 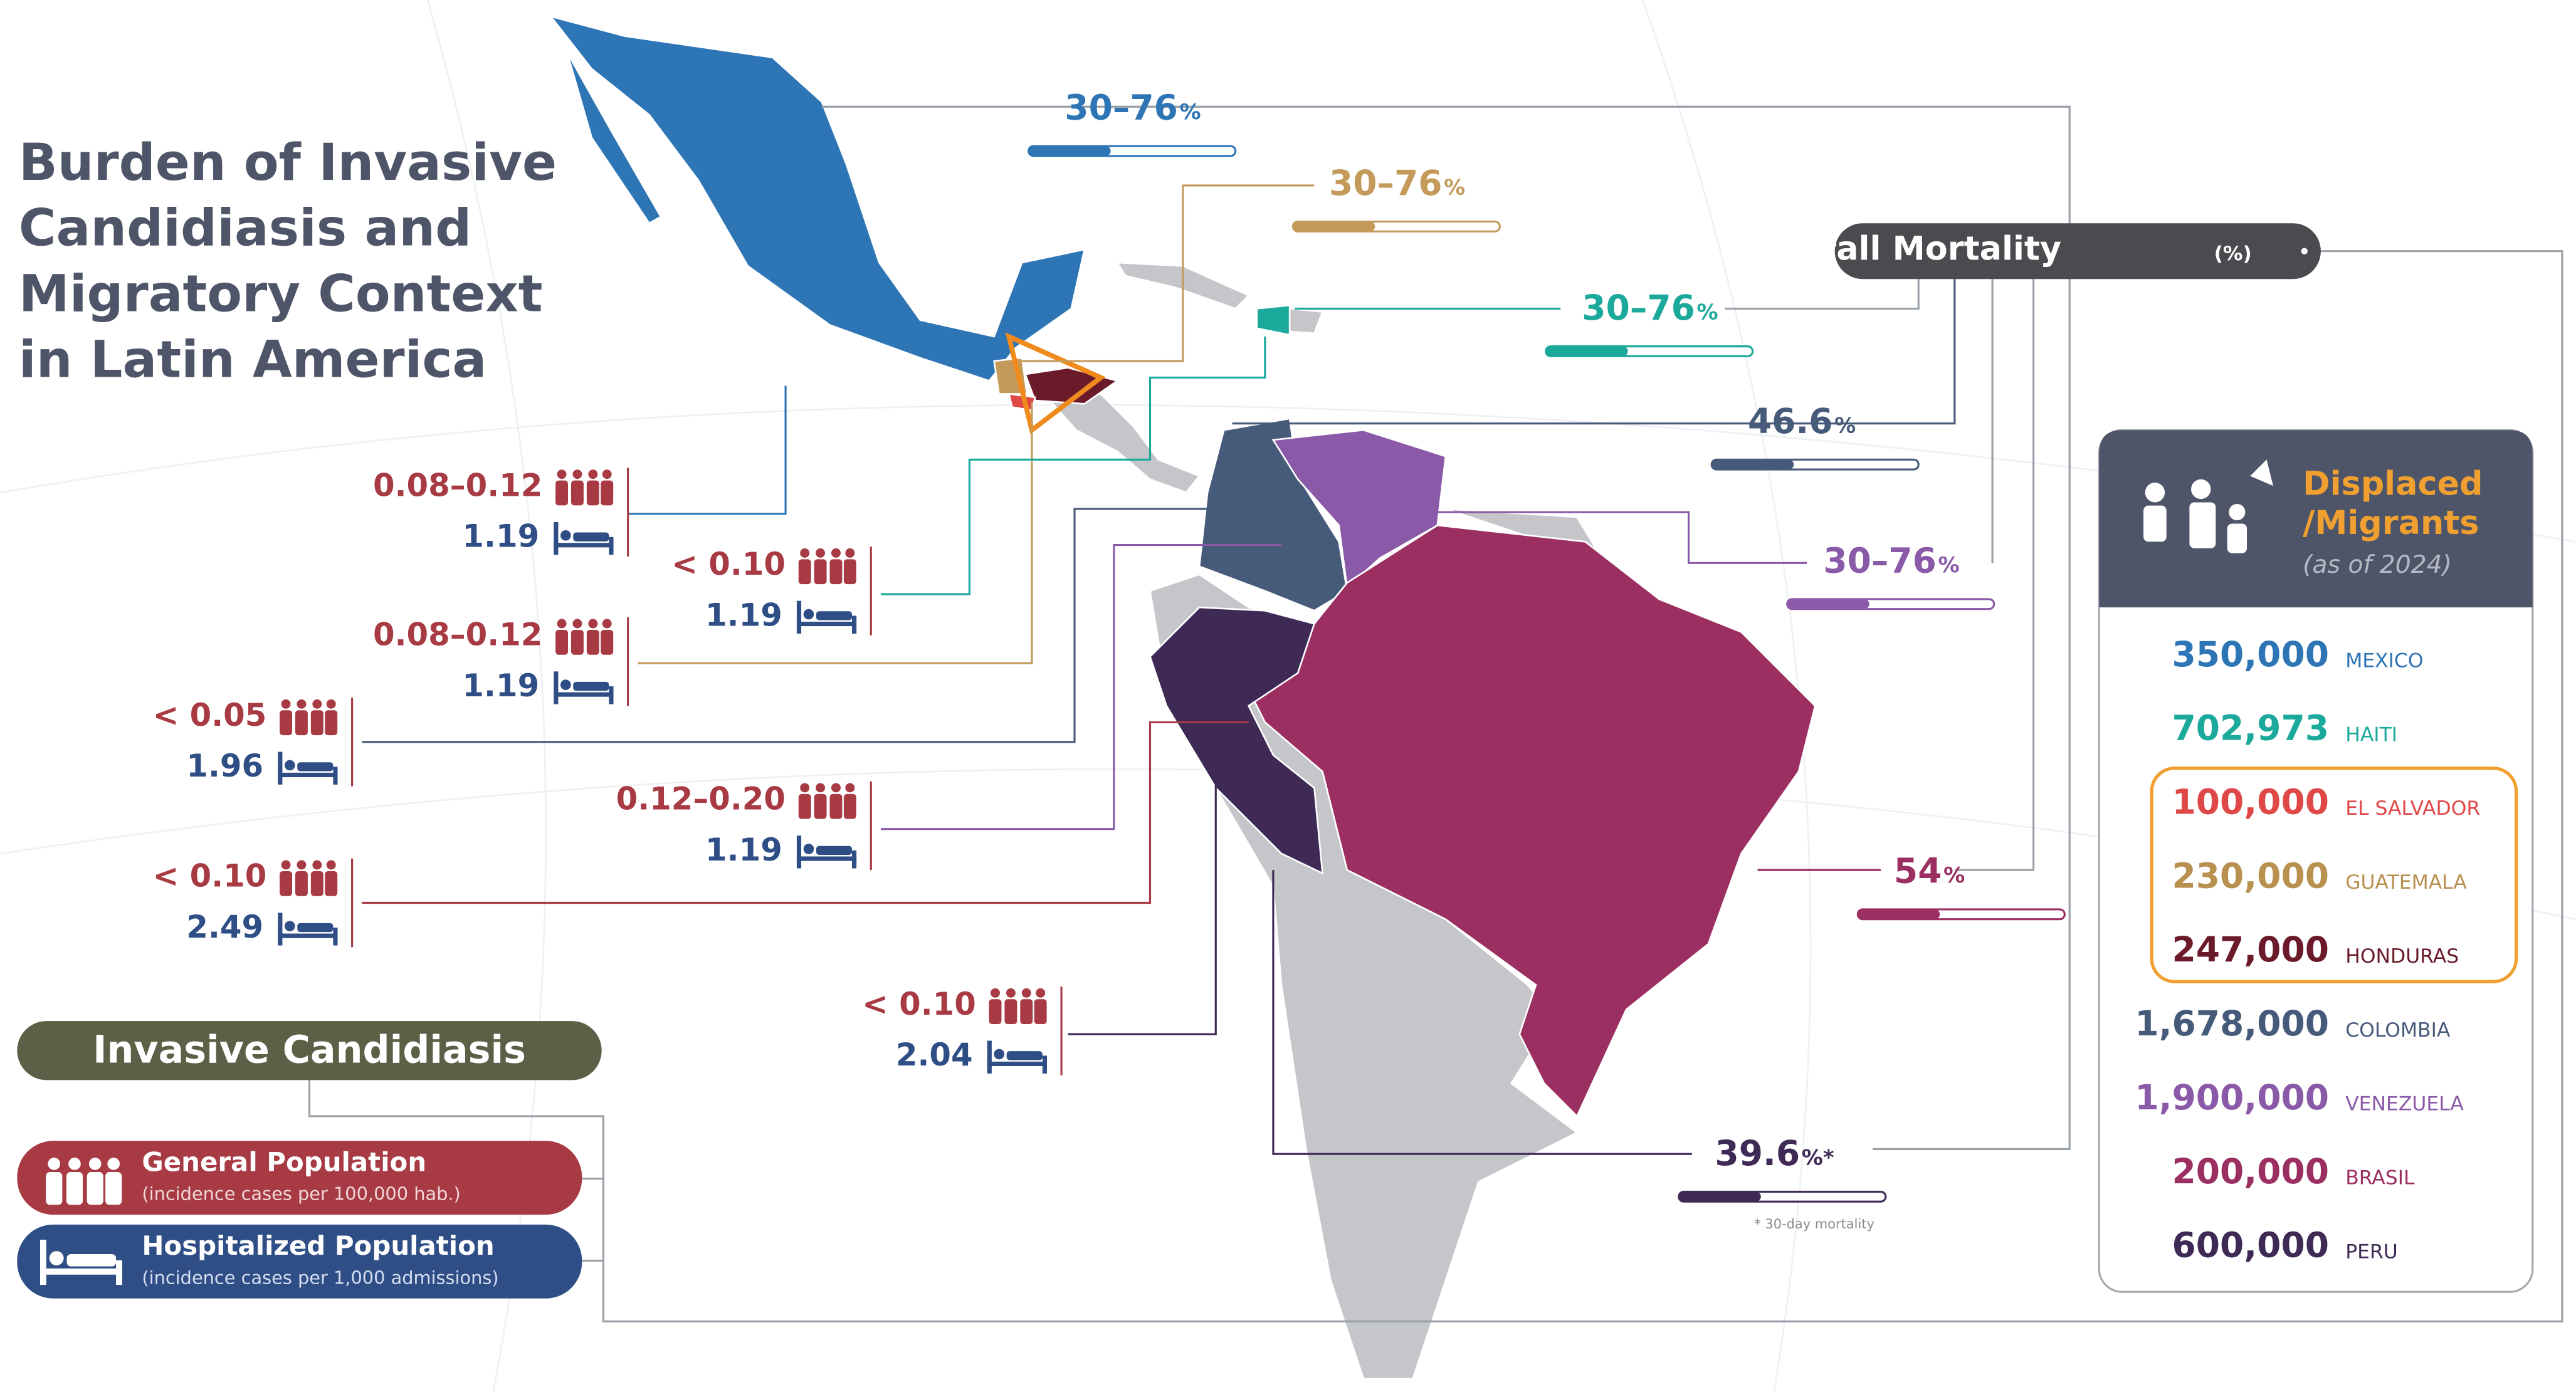 I want to click on displaced-value: 230,000, so click(x=2250, y=876).